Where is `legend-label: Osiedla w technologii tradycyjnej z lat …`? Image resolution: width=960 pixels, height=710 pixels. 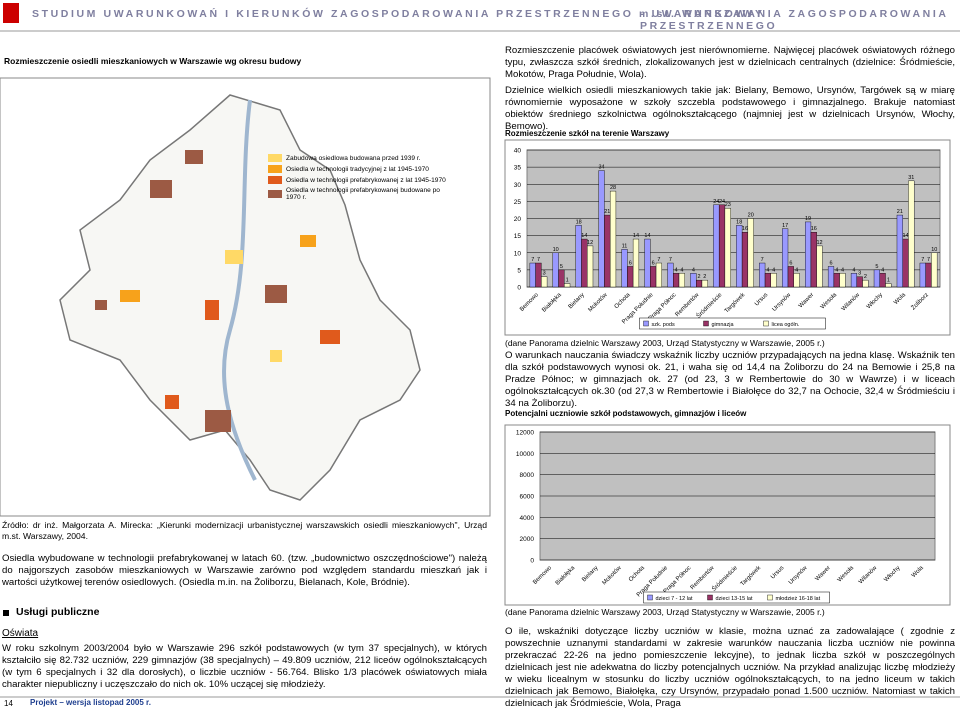
legend-label: Osiedla w technologii tradycyjnej z lat … is located at coordinates (357, 169).